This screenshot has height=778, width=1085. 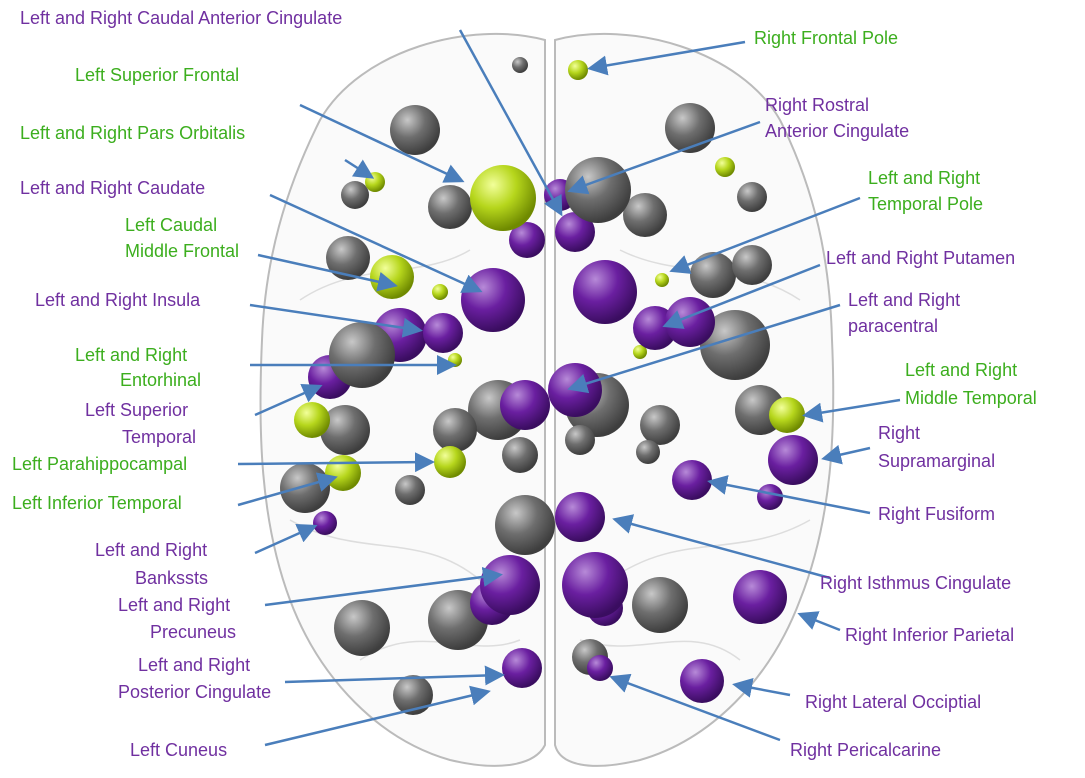 I want to click on label: Precuneus, so click(x=193, y=632).